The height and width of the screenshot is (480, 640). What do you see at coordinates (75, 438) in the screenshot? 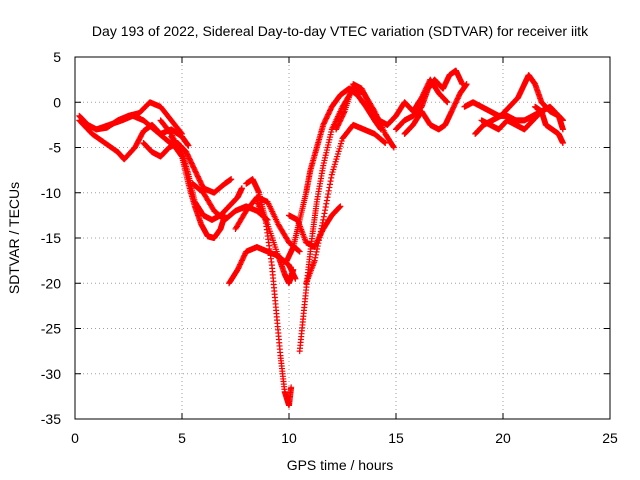
I see `x-tick-label: 0` at bounding box center [75, 438].